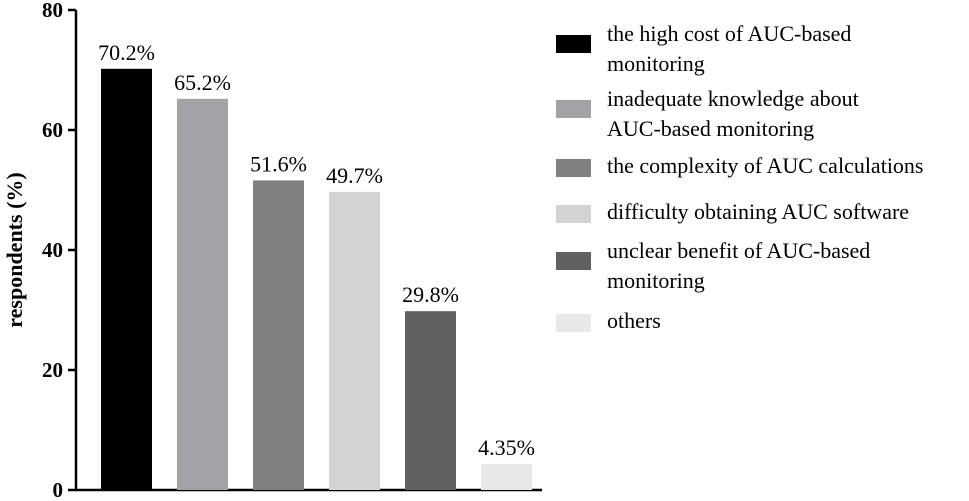 The width and height of the screenshot is (969, 501). Describe the element at coordinates (58, 489) in the screenshot. I see `y-tick-label: 0` at that location.